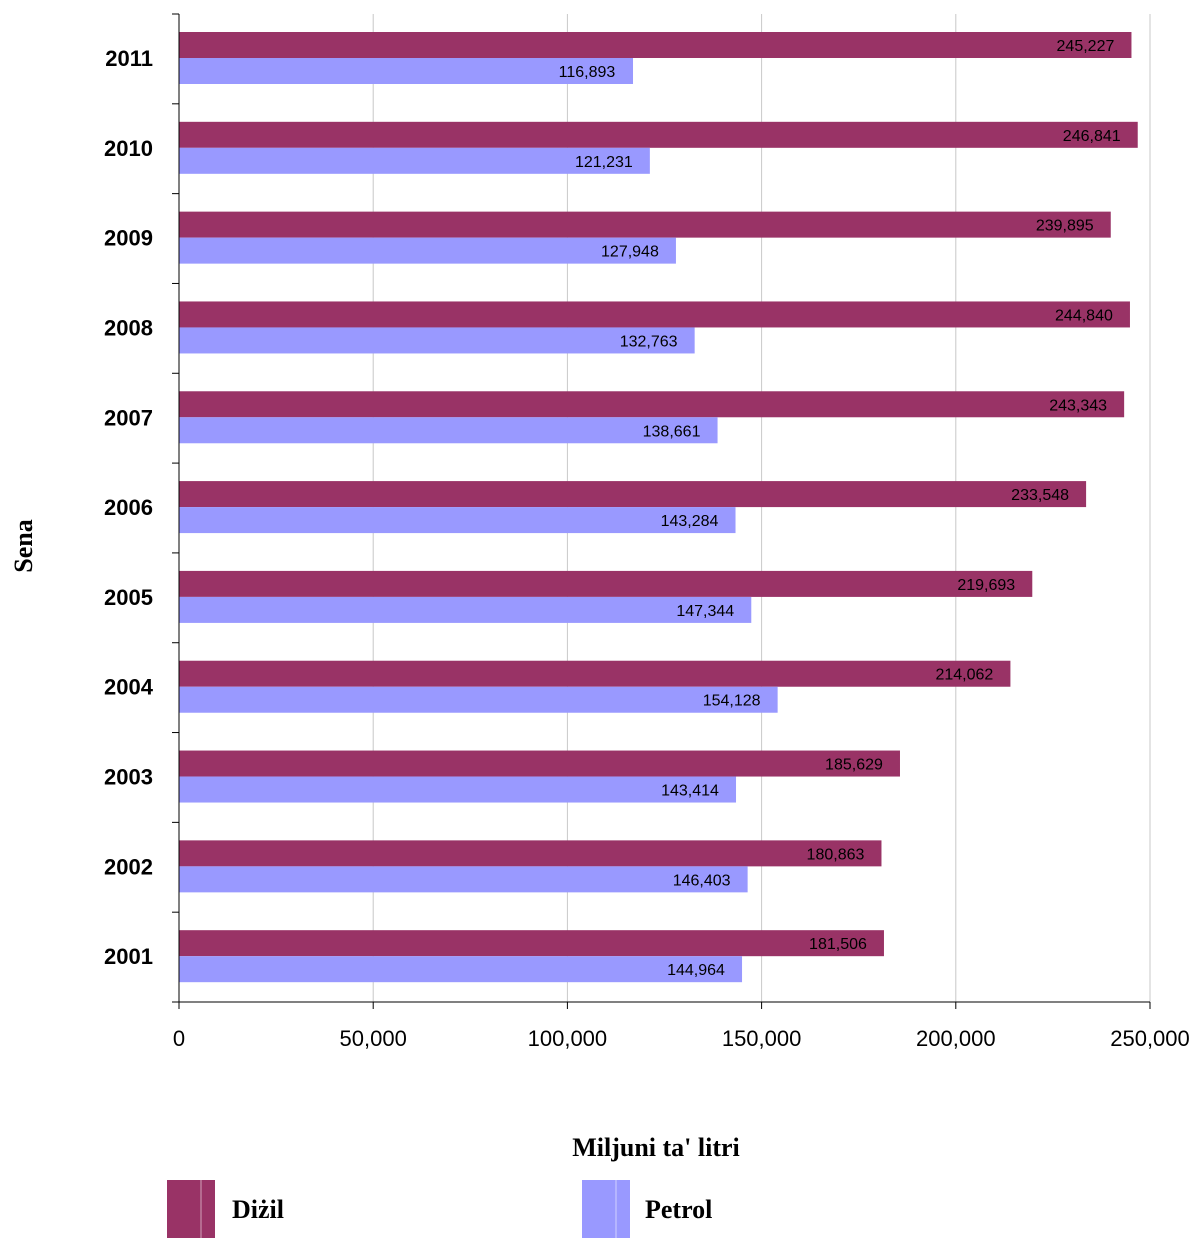  I want to click on y-axis-title: Sena, so click(23, 545).